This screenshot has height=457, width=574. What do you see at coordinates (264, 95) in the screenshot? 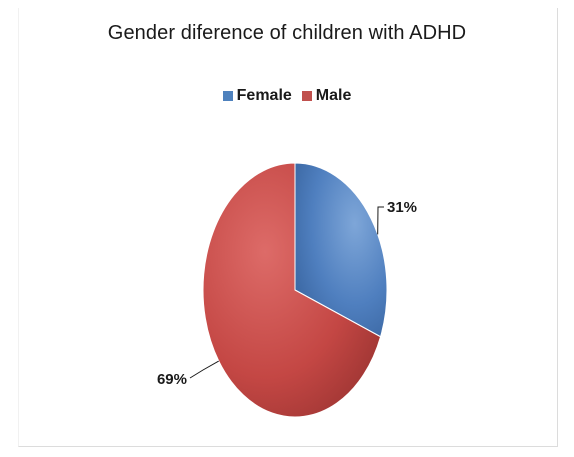
I see `legend-label-female: Female` at bounding box center [264, 95].